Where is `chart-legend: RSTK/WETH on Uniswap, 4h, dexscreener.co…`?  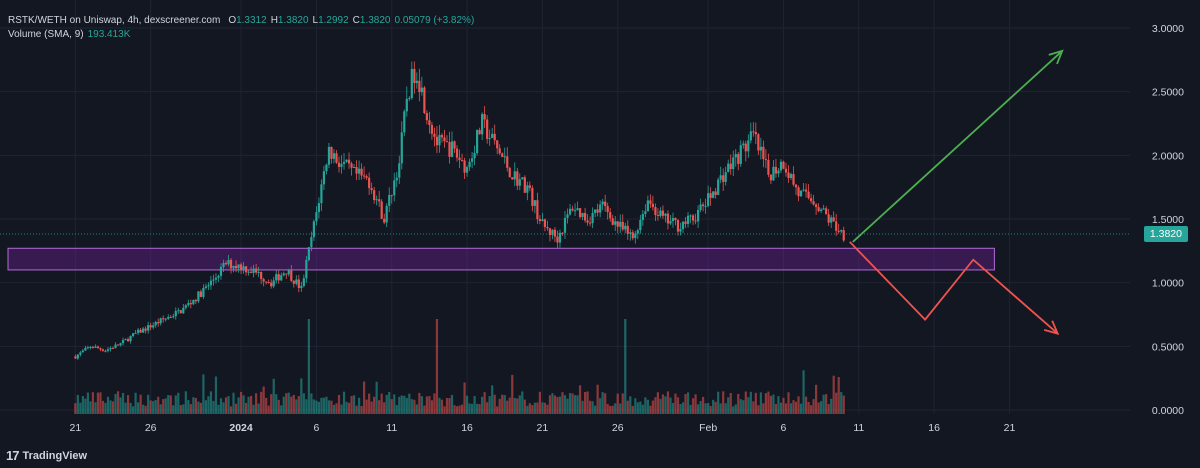 chart-legend: RSTK/WETH on Uniswap, 4h, dexscreener.co… is located at coordinates (241, 28).